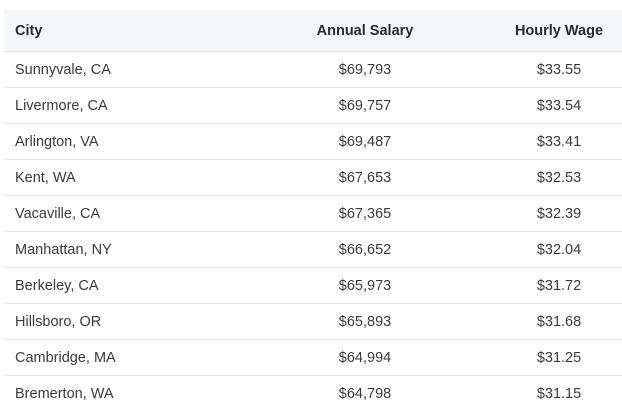 This screenshot has width=622, height=412. Describe the element at coordinates (365, 31) in the screenshot. I see `header-annual-salary: Annual Salary` at that location.